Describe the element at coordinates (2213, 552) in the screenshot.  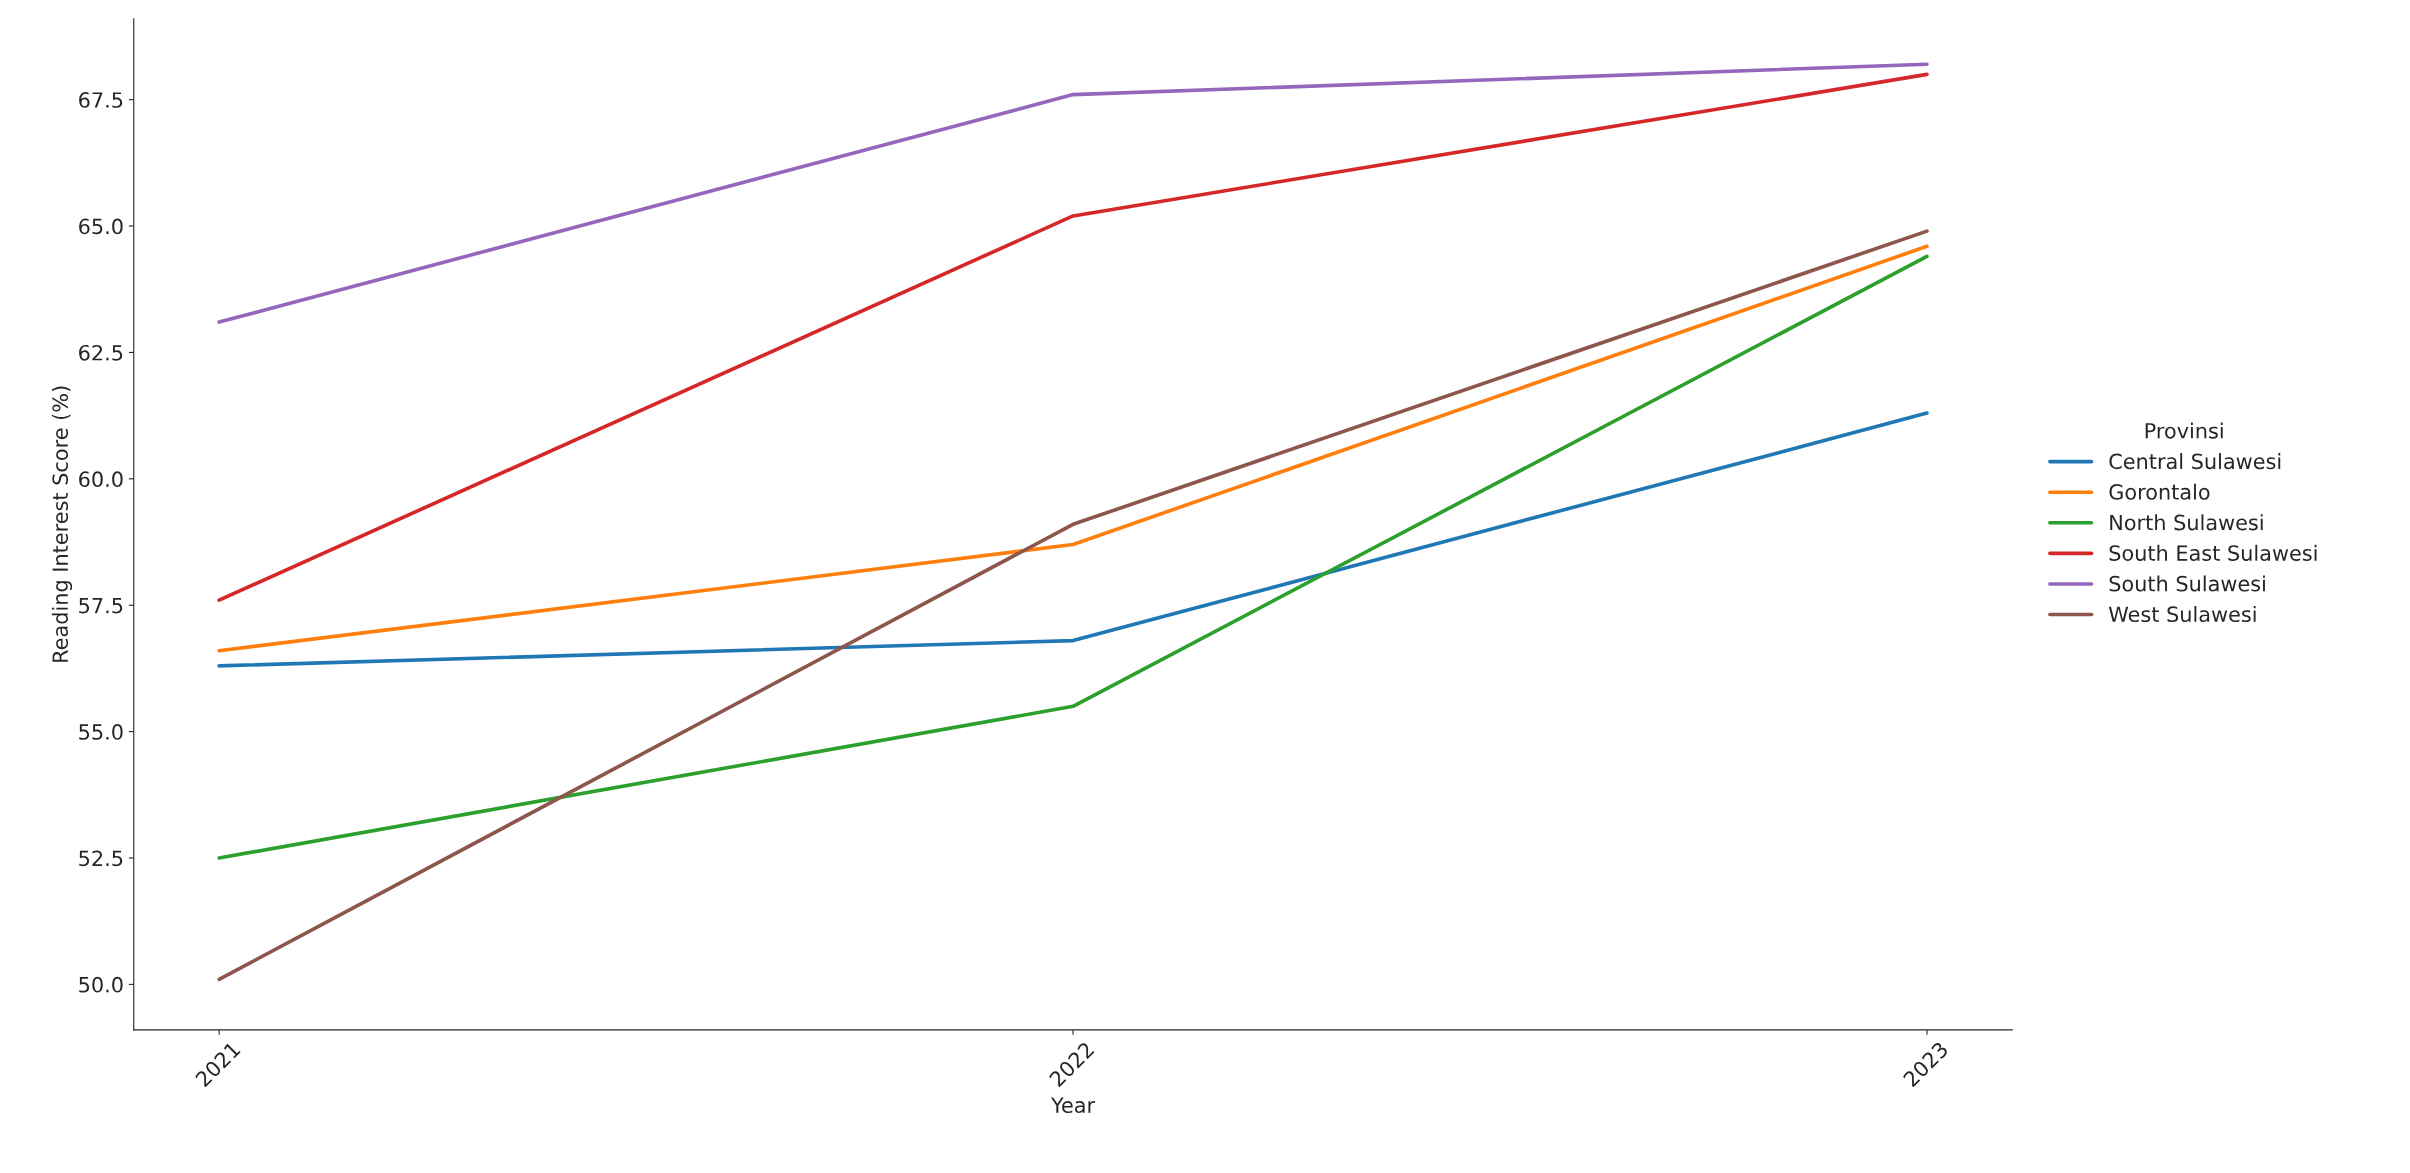
I see `legend-label: South East Sulawesi` at that location.